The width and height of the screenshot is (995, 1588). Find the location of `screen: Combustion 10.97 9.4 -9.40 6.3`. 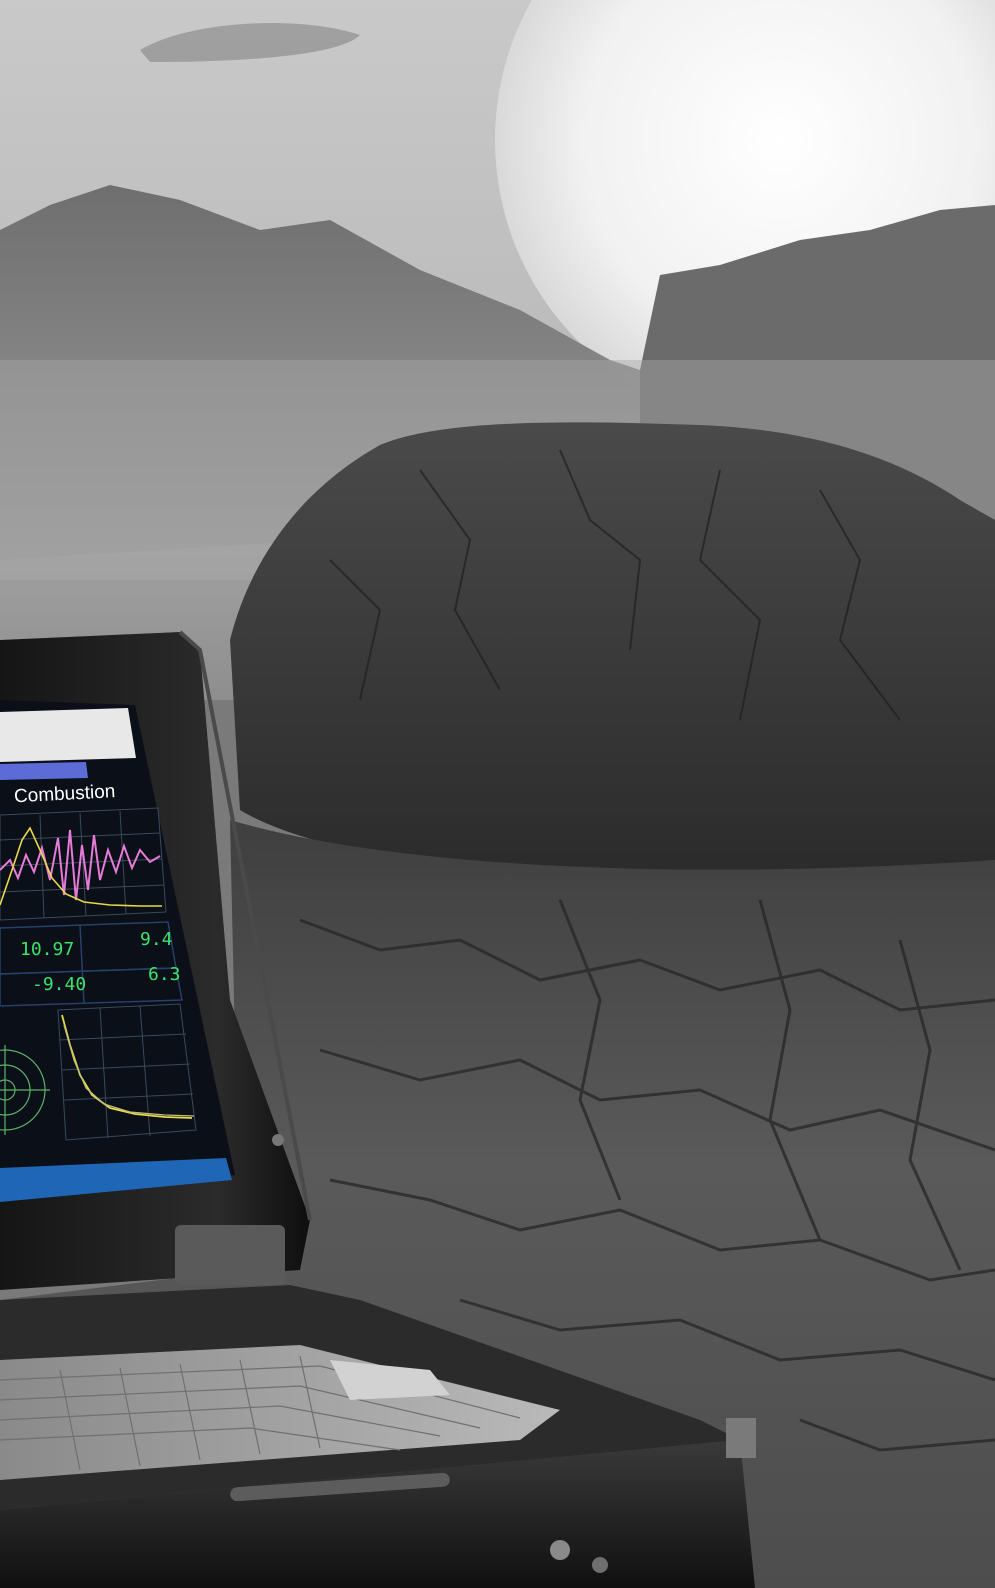

screen: Combustion 10.97 9.4 -9.40 6.3 is located at coordinates (117, 951).